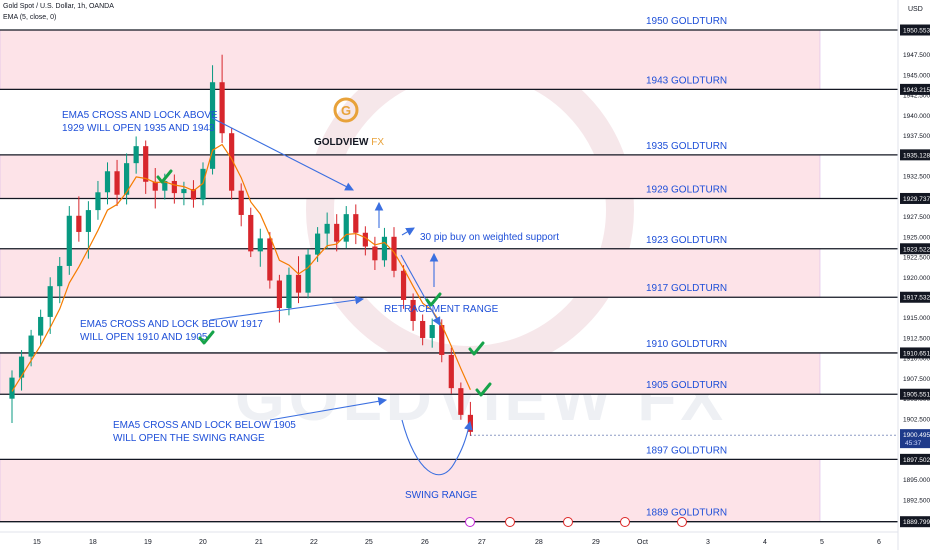  Describe the element at coordinates (686, 385) in the screenshot. I see `level-label: 1905 GOLDTURN` at that location.